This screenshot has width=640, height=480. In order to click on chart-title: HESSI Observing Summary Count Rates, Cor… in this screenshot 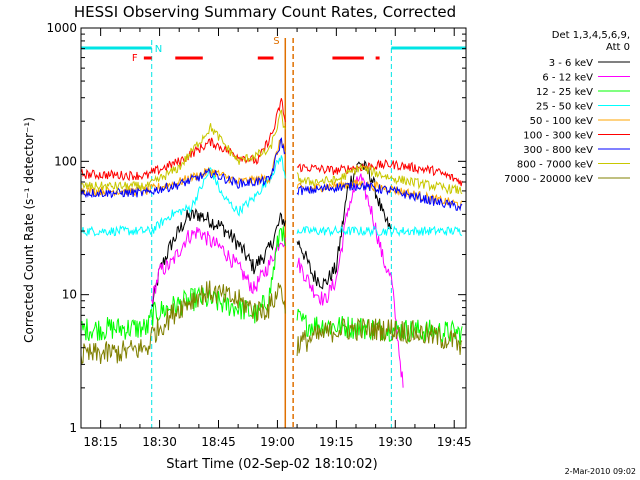, I will do `click(265, 12)`.